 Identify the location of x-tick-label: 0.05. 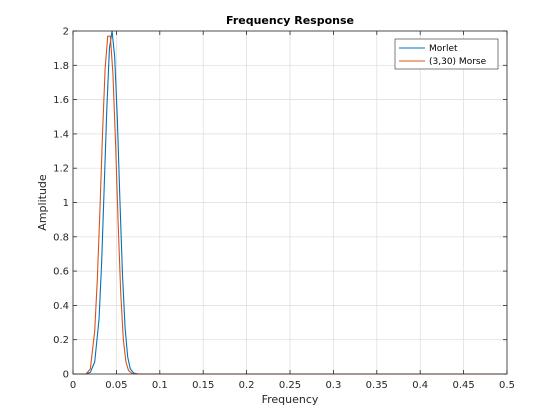
(116, 385).